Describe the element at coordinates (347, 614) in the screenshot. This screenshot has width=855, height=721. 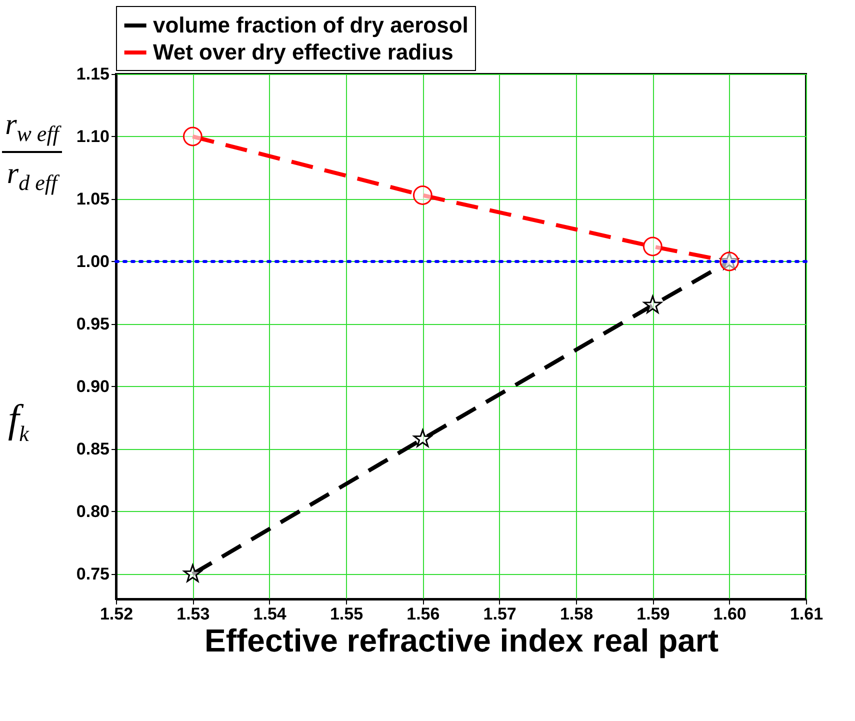
I see `x-tick-label: 1.55` at that location.